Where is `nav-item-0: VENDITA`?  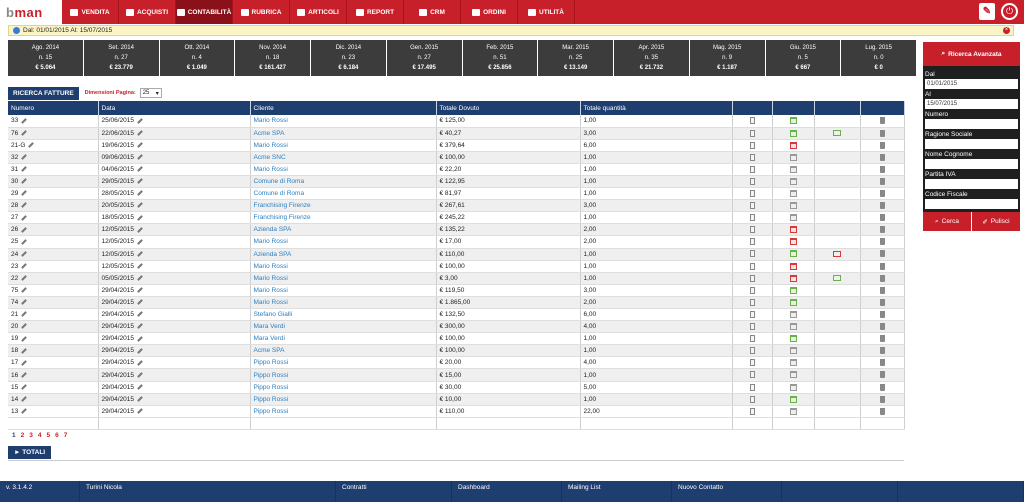
nav-item-0: VENDITA is located at coordinates (90, 12).